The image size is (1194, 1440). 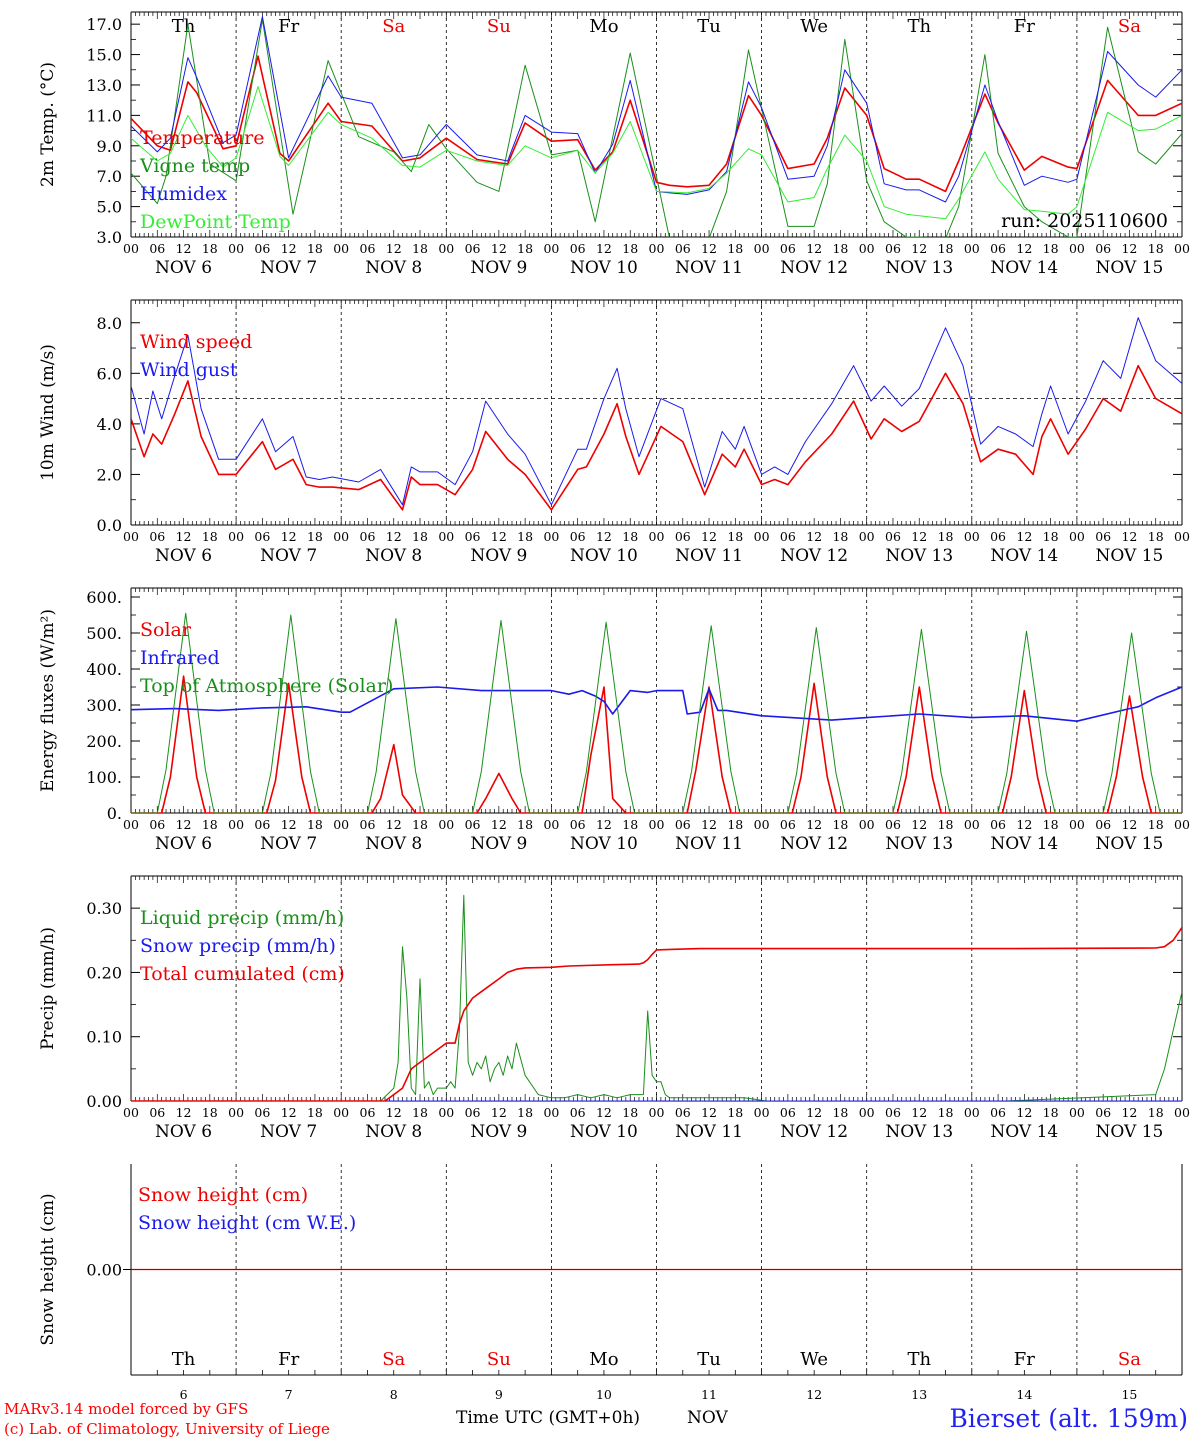 What do you see at coordinates (394, 1394) in the screenshot?
I see `day-number: 8` at bounding box center [394, 1394].